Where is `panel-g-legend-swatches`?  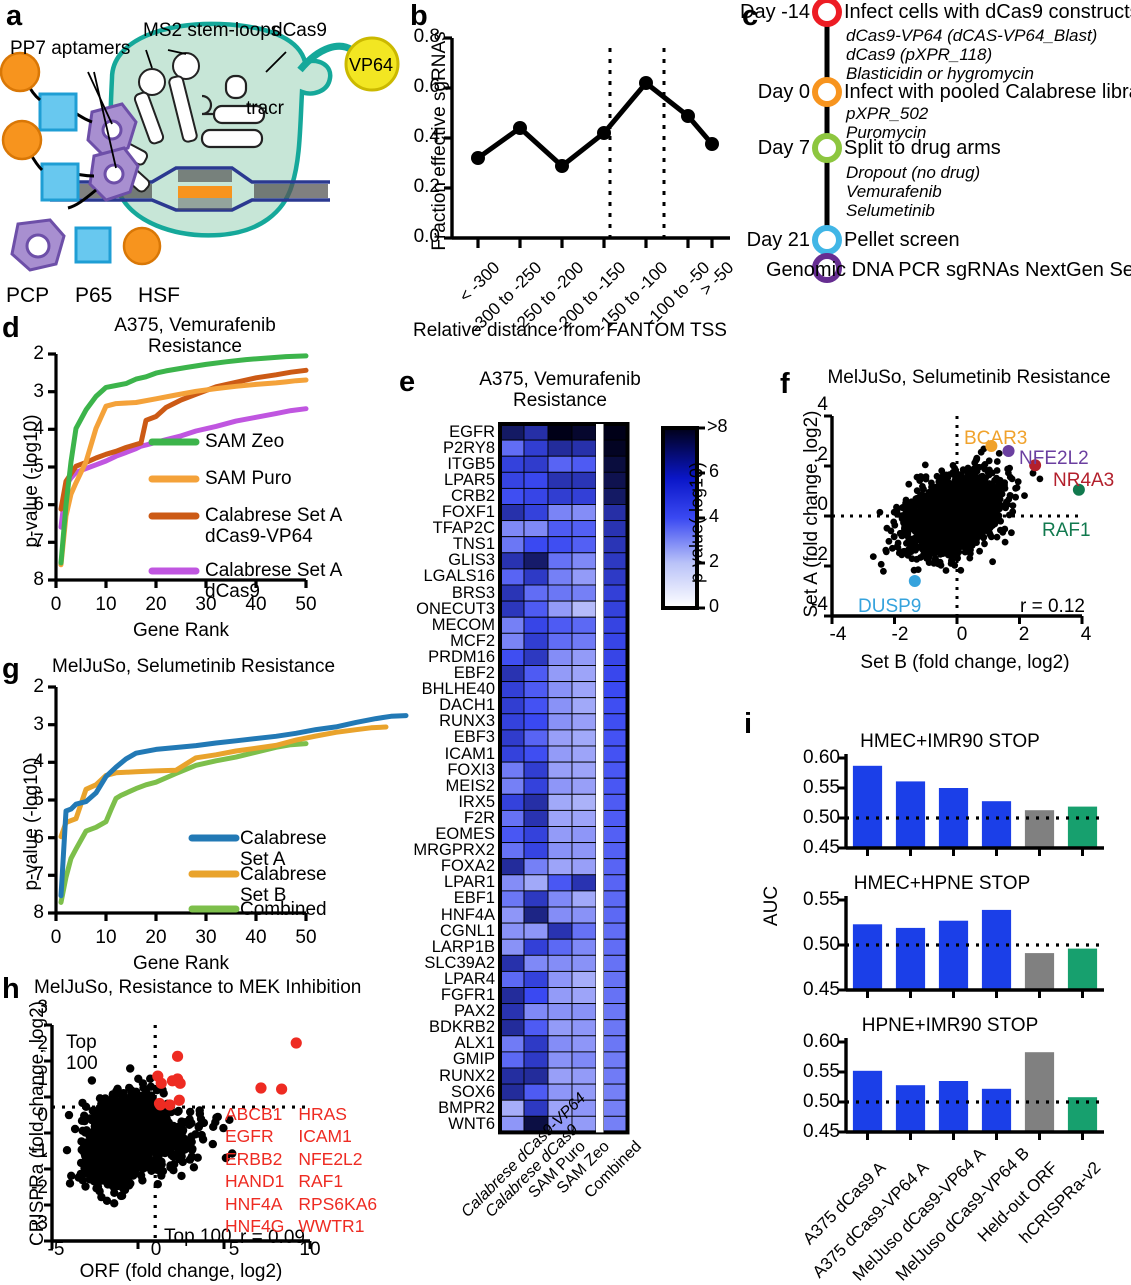 panel-g-legend-swatches is located at coordinates (216, 891).